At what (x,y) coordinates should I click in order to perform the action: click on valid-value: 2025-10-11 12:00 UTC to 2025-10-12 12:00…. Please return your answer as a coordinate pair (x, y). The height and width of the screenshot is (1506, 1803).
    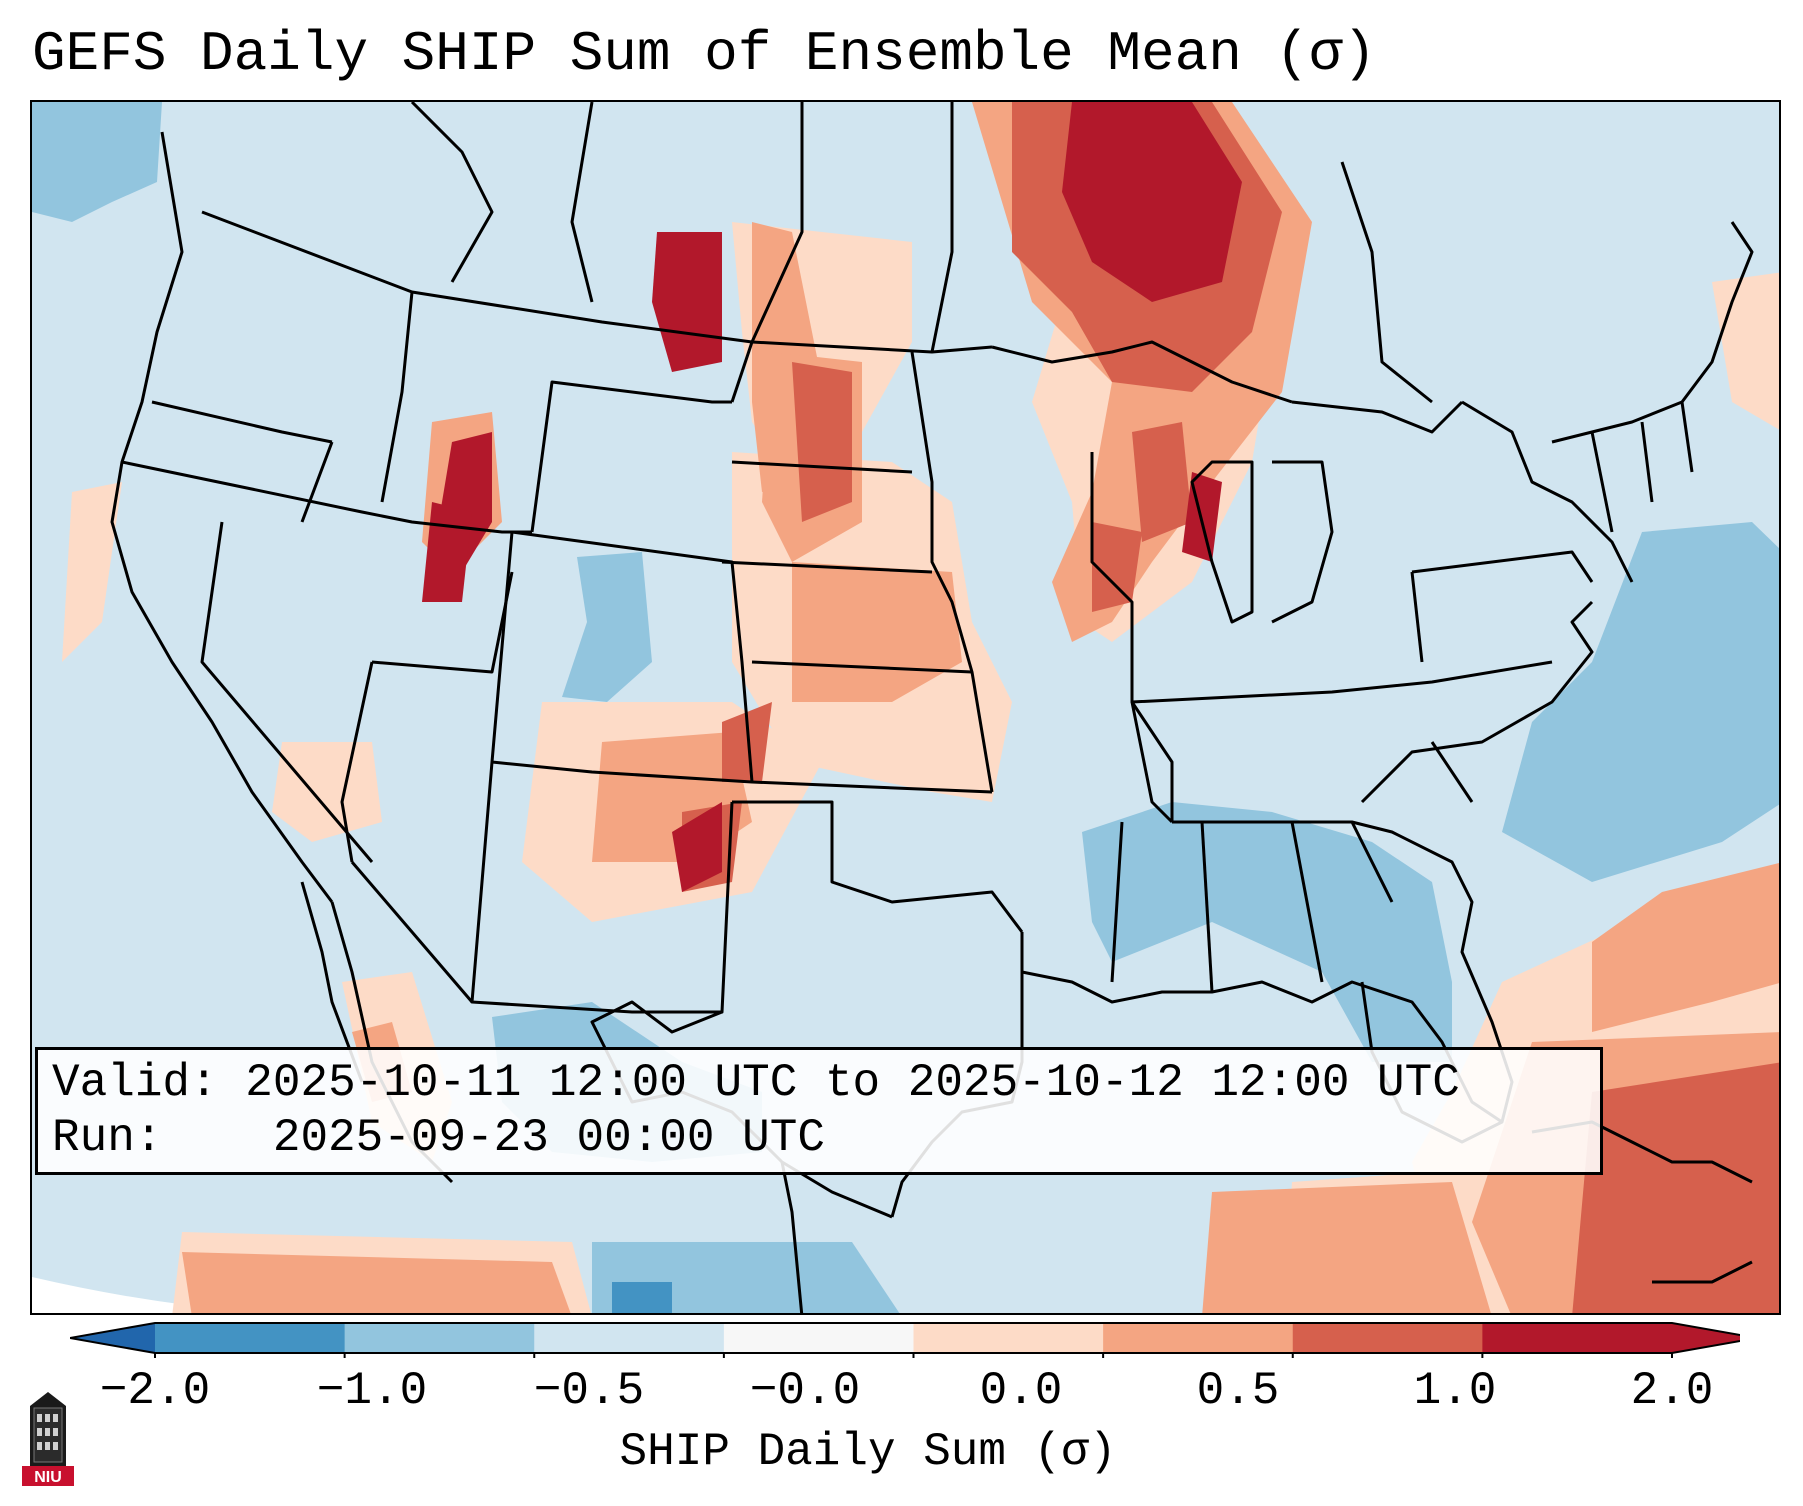
    Looking at the image, I should click on (852, 1083).